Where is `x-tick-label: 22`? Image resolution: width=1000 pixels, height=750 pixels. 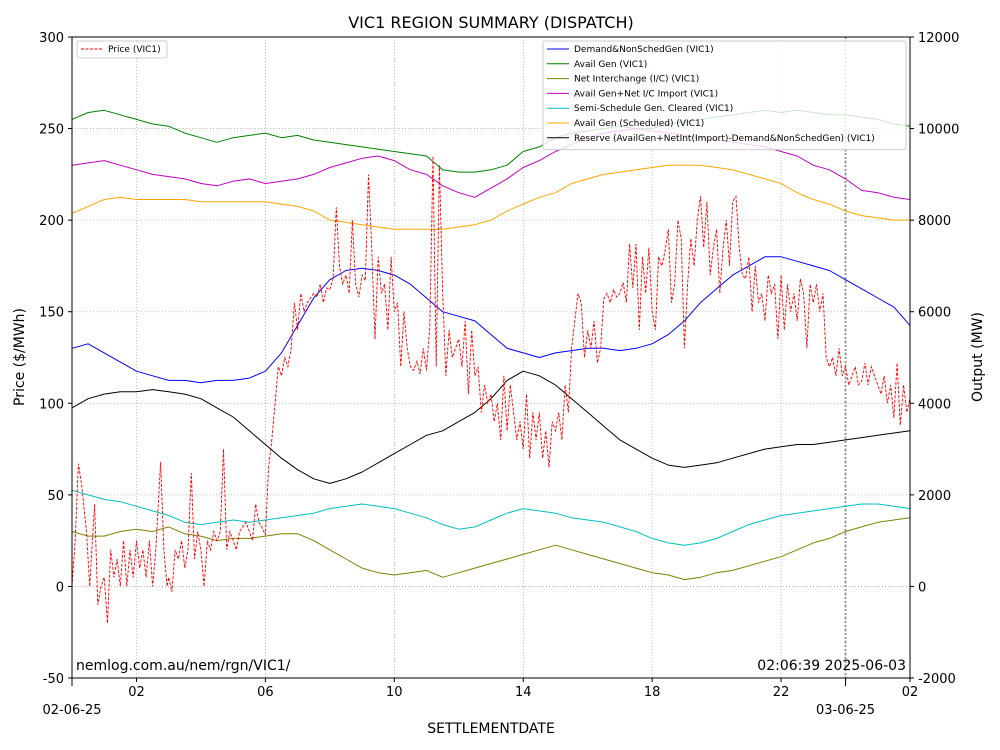 x-tick-label: 22 is located at coordinates (781, 692).